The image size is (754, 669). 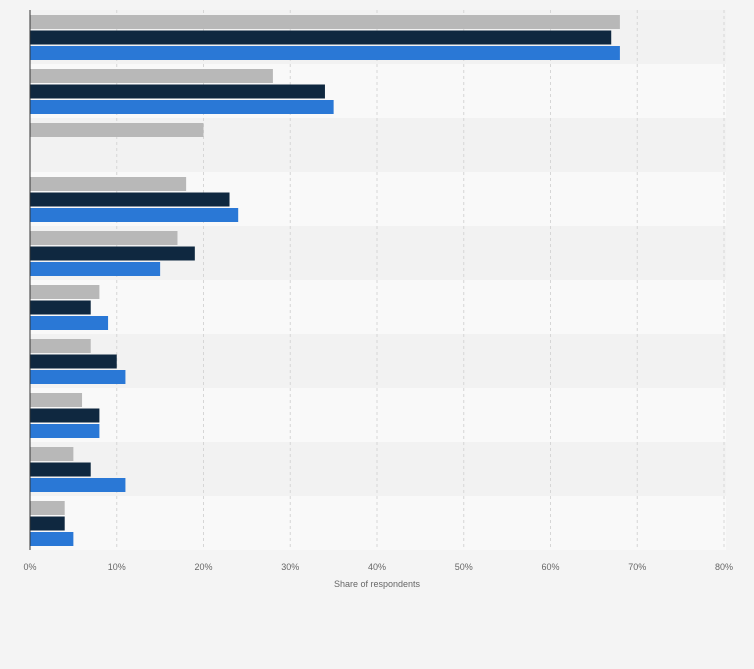 What do you see at coordinates (377, 584) in the screenshot?
I see `x-axis-title: Share of respondents` at bounding box center [377, 584].